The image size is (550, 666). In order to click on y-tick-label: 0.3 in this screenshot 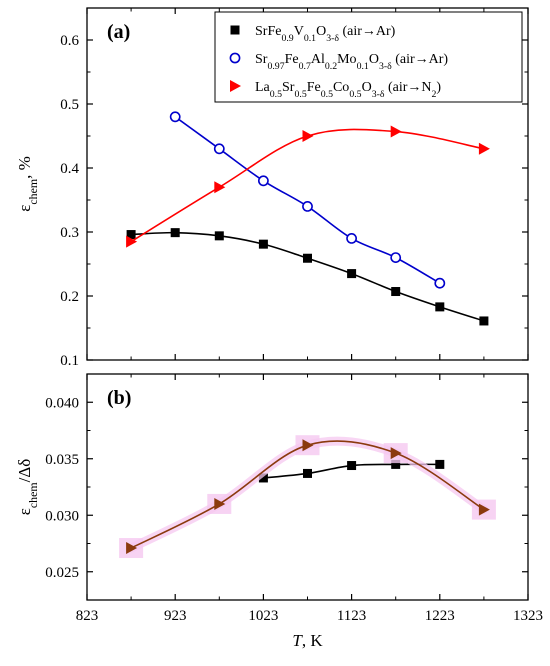, I will do `click(69, 233)`.